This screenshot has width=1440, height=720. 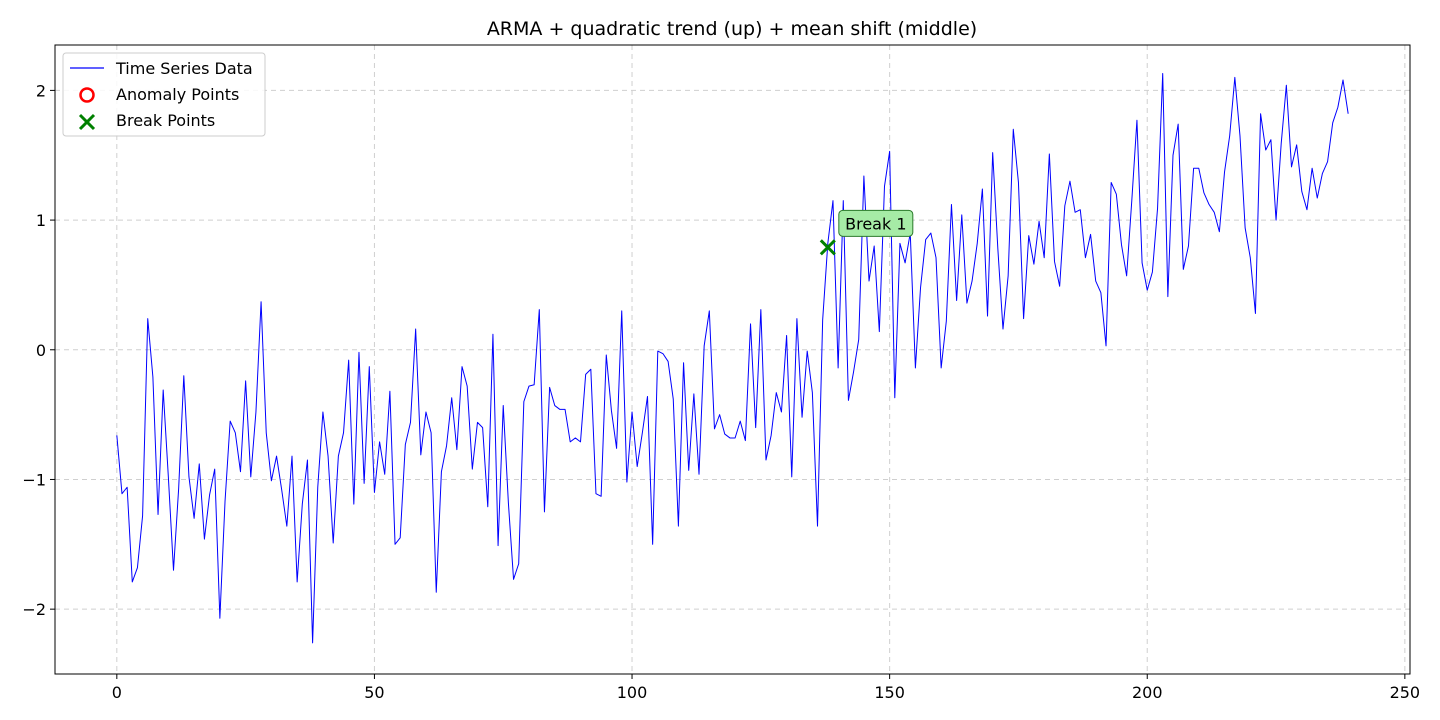 I want to click on break-point-marker, so click(x=827, y=247).